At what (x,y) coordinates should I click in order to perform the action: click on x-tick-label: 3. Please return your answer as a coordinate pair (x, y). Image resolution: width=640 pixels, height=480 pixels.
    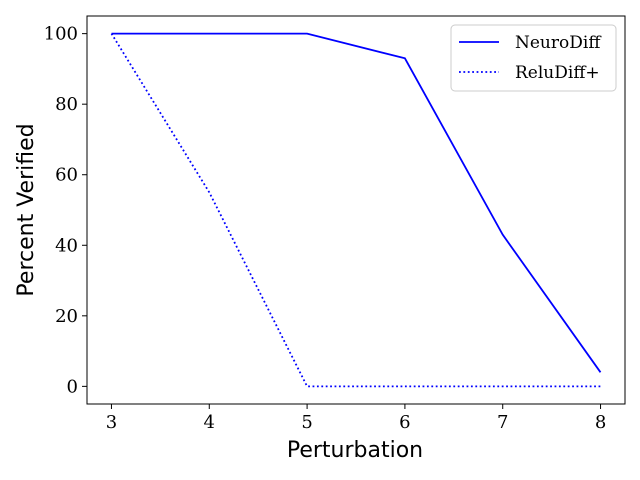
    Looking at the image, I should click on (111, 422).